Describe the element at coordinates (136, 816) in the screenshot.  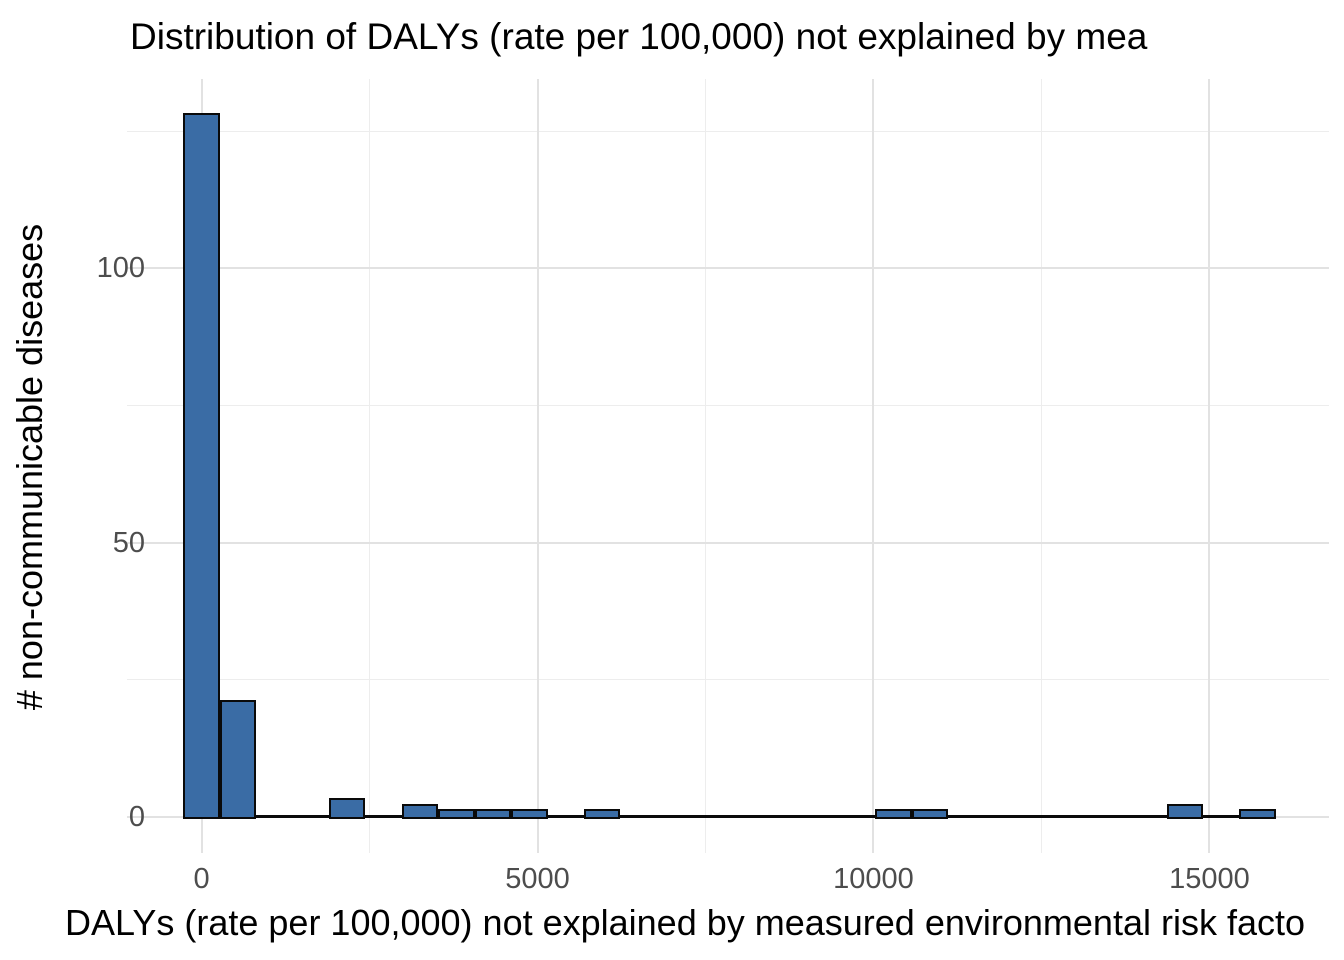
I see `y-axis-tick-label: 0` at that location.